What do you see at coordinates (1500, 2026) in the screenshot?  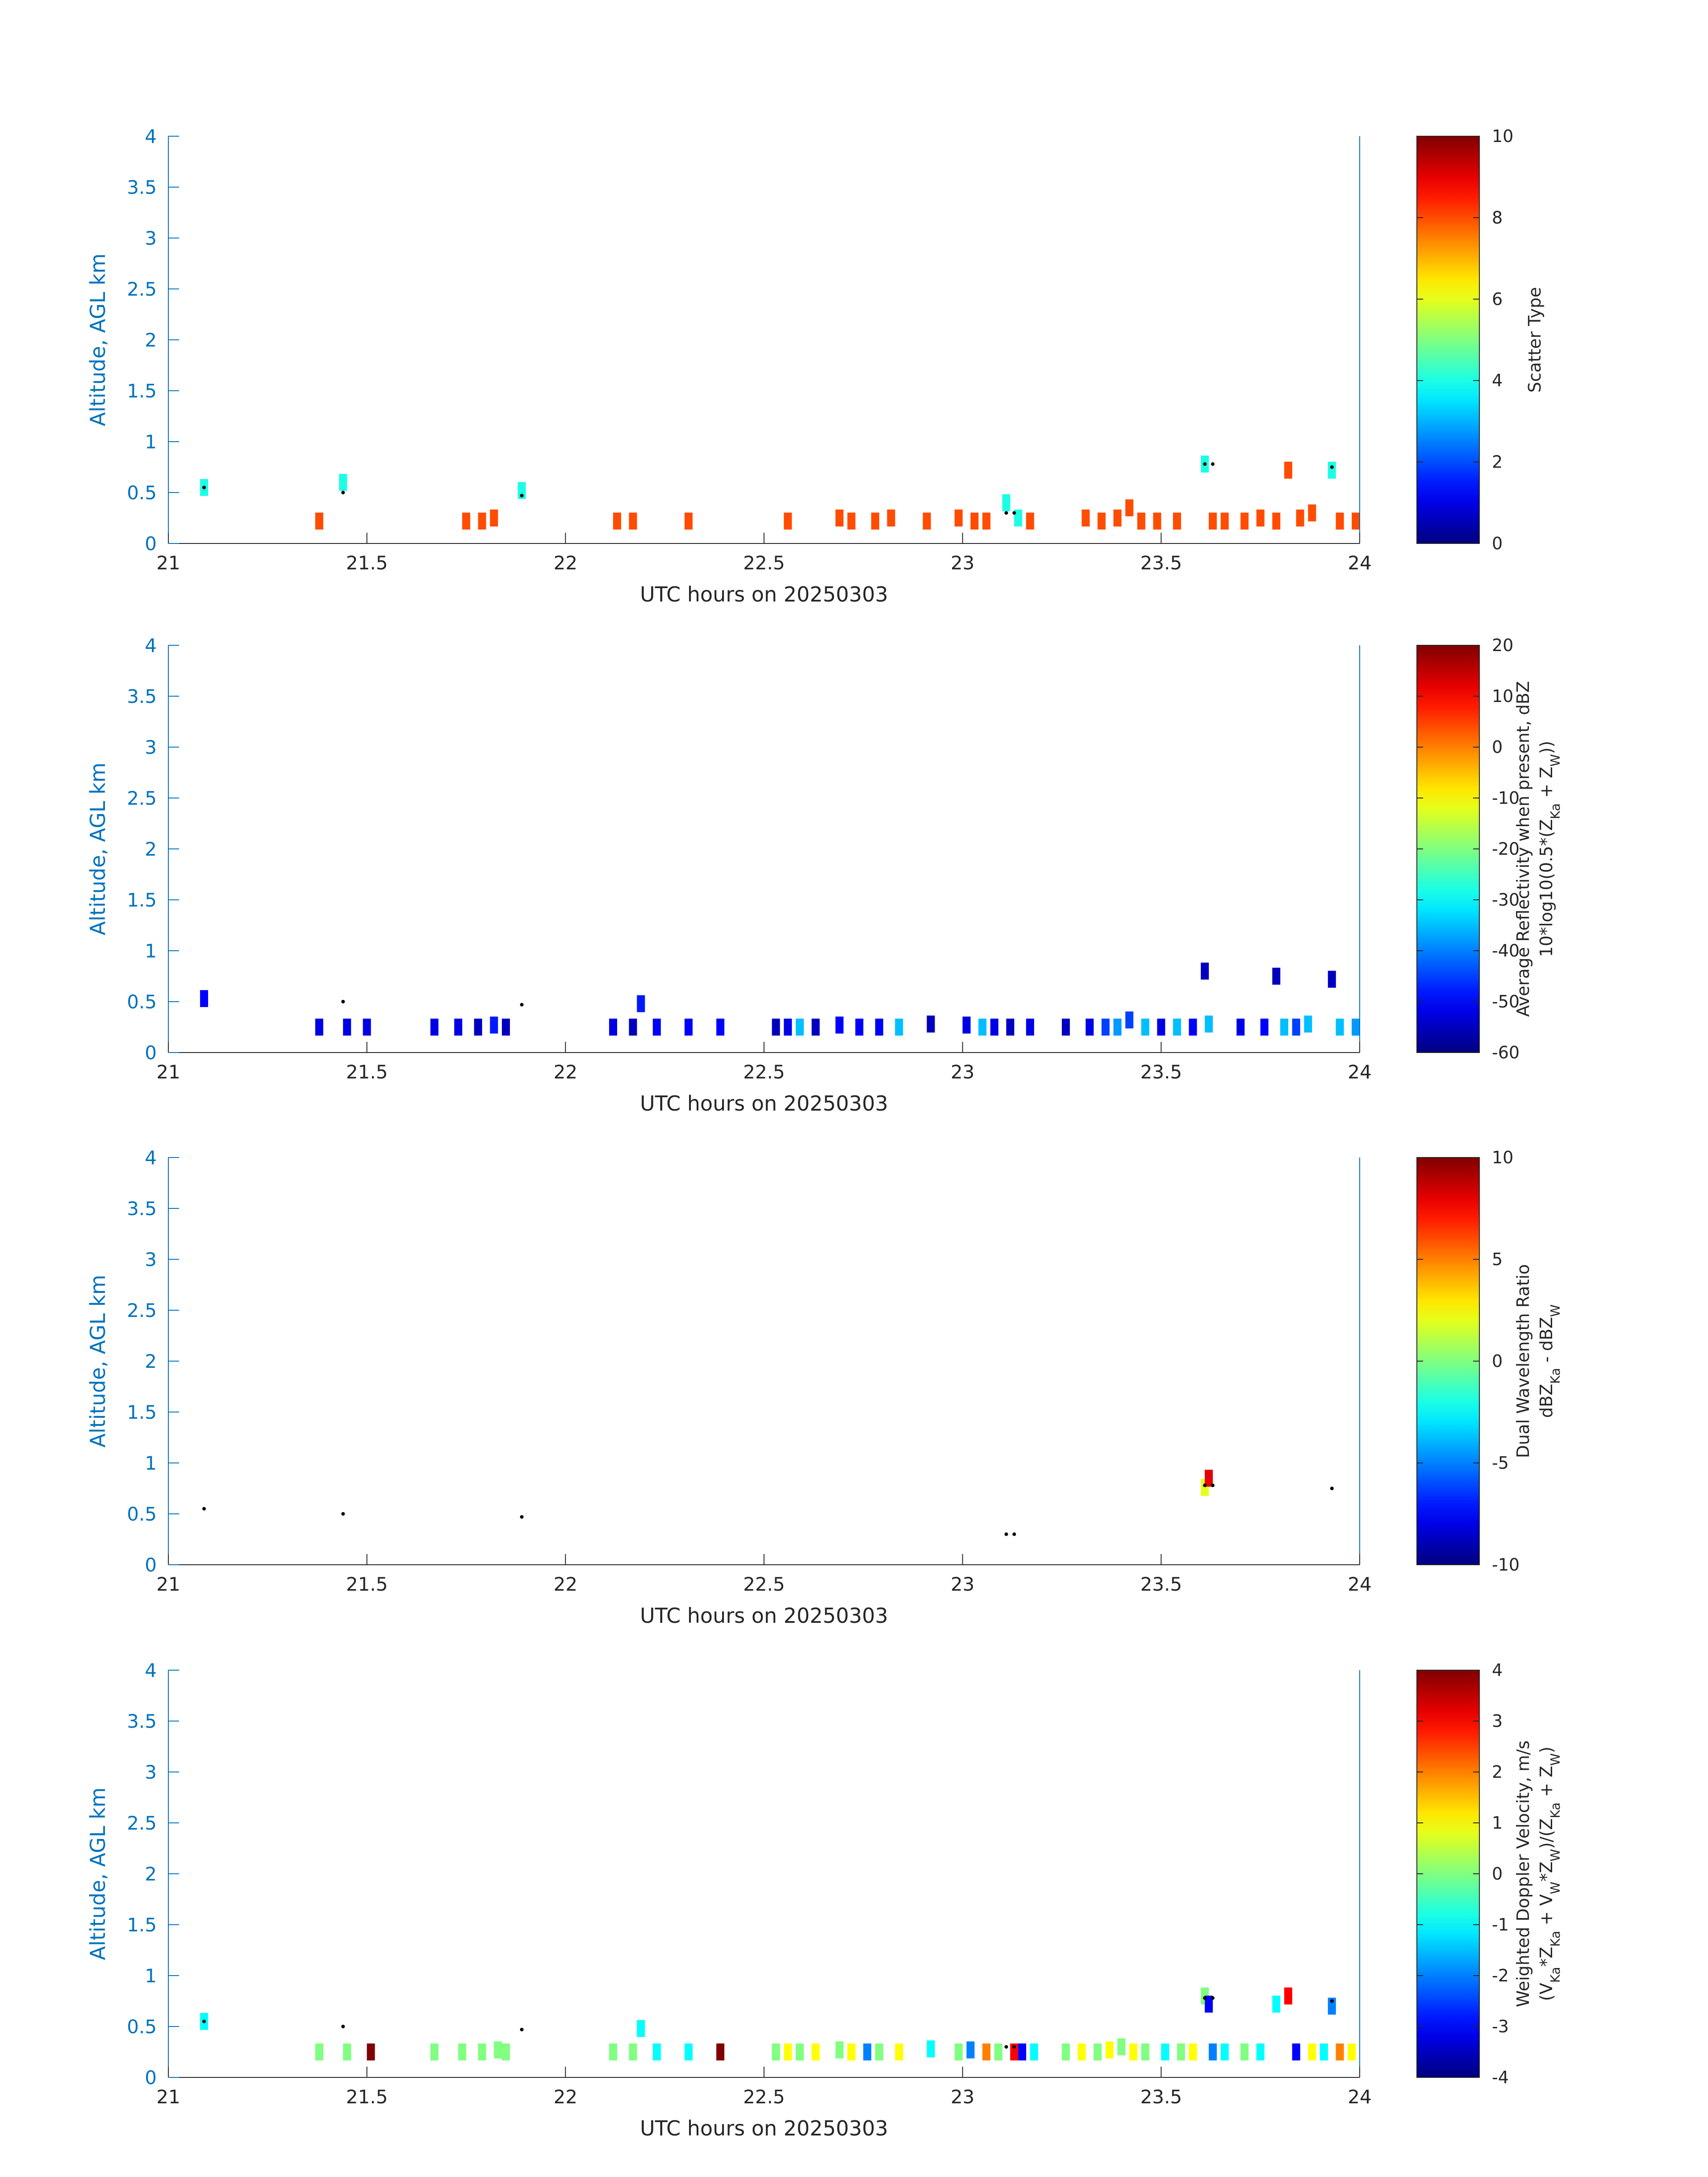 I see `colorbar-tick-label: -3` at bounding box center [1500, 2026].